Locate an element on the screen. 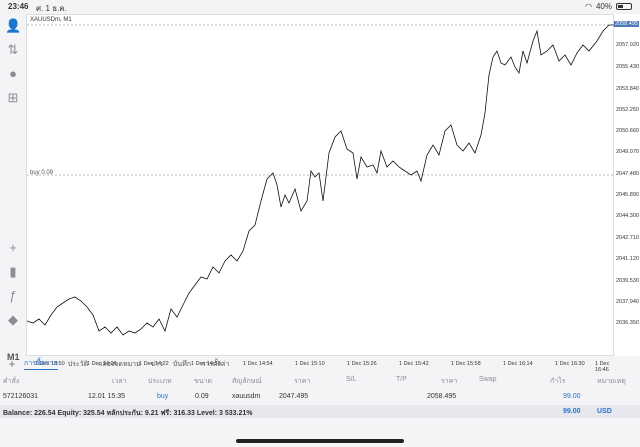 This screenshot has width=640, height=447. add-icon: + is located at coordinates (12, 364).